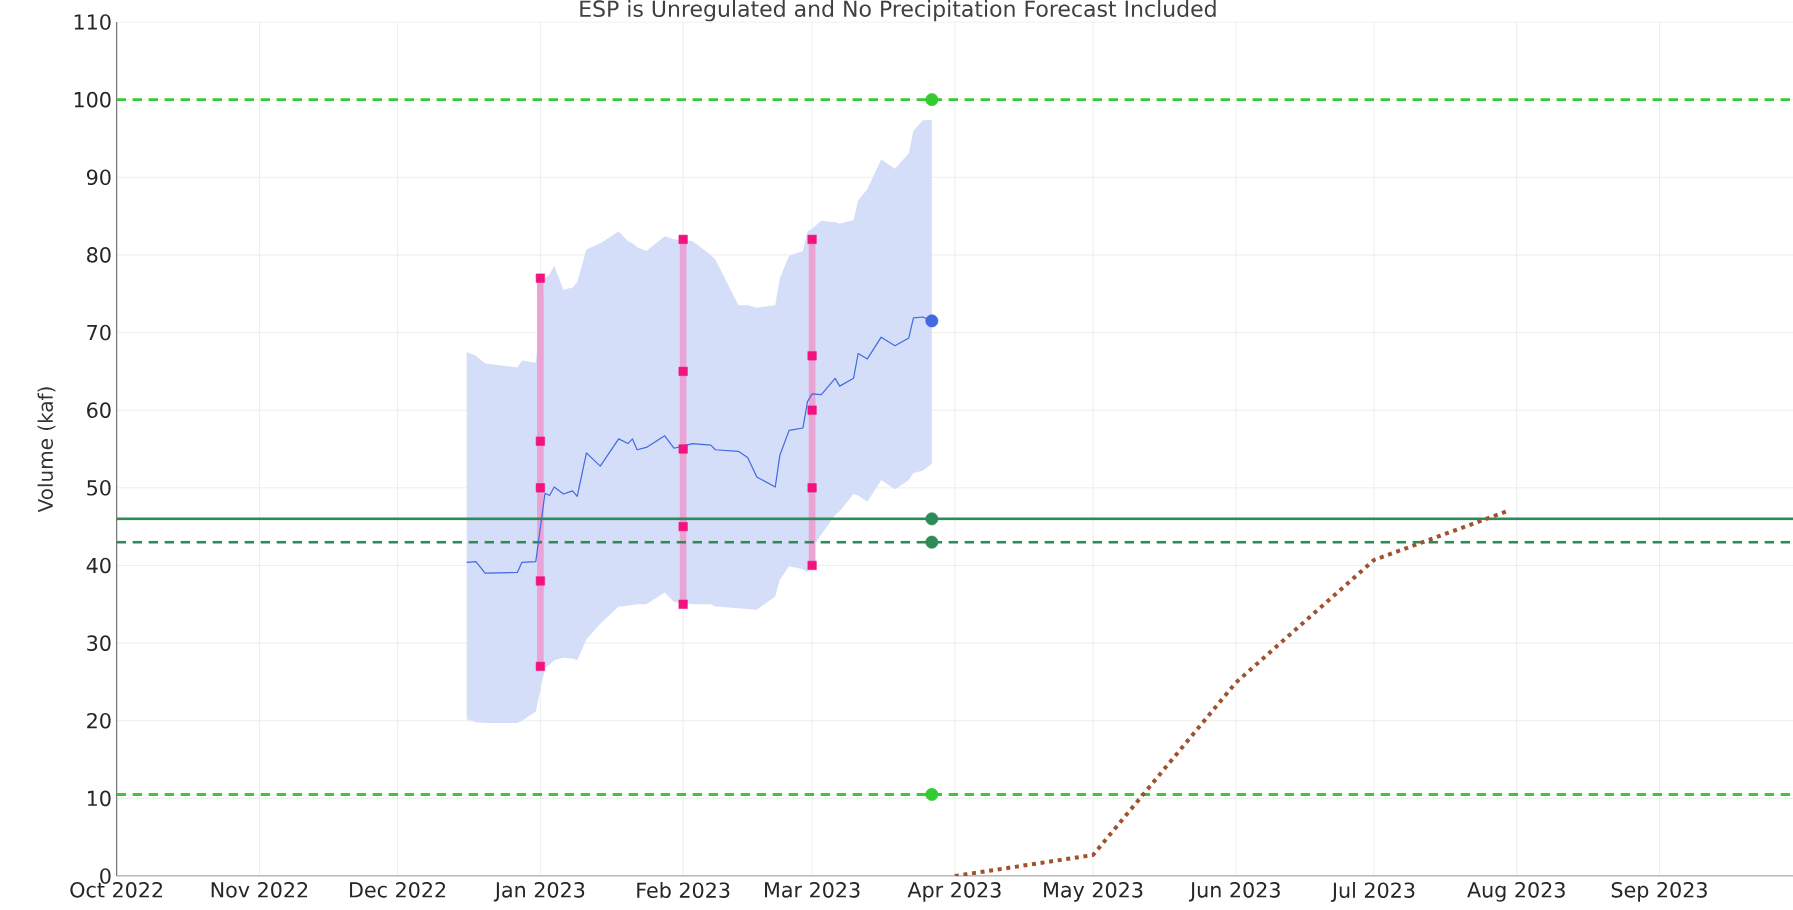 Image resolution: width=1793 pixels, height=910 pixels. I want to click on chart-title: ESP is Unregulated and No Precipitation Forecast Included, so click(898, 11).